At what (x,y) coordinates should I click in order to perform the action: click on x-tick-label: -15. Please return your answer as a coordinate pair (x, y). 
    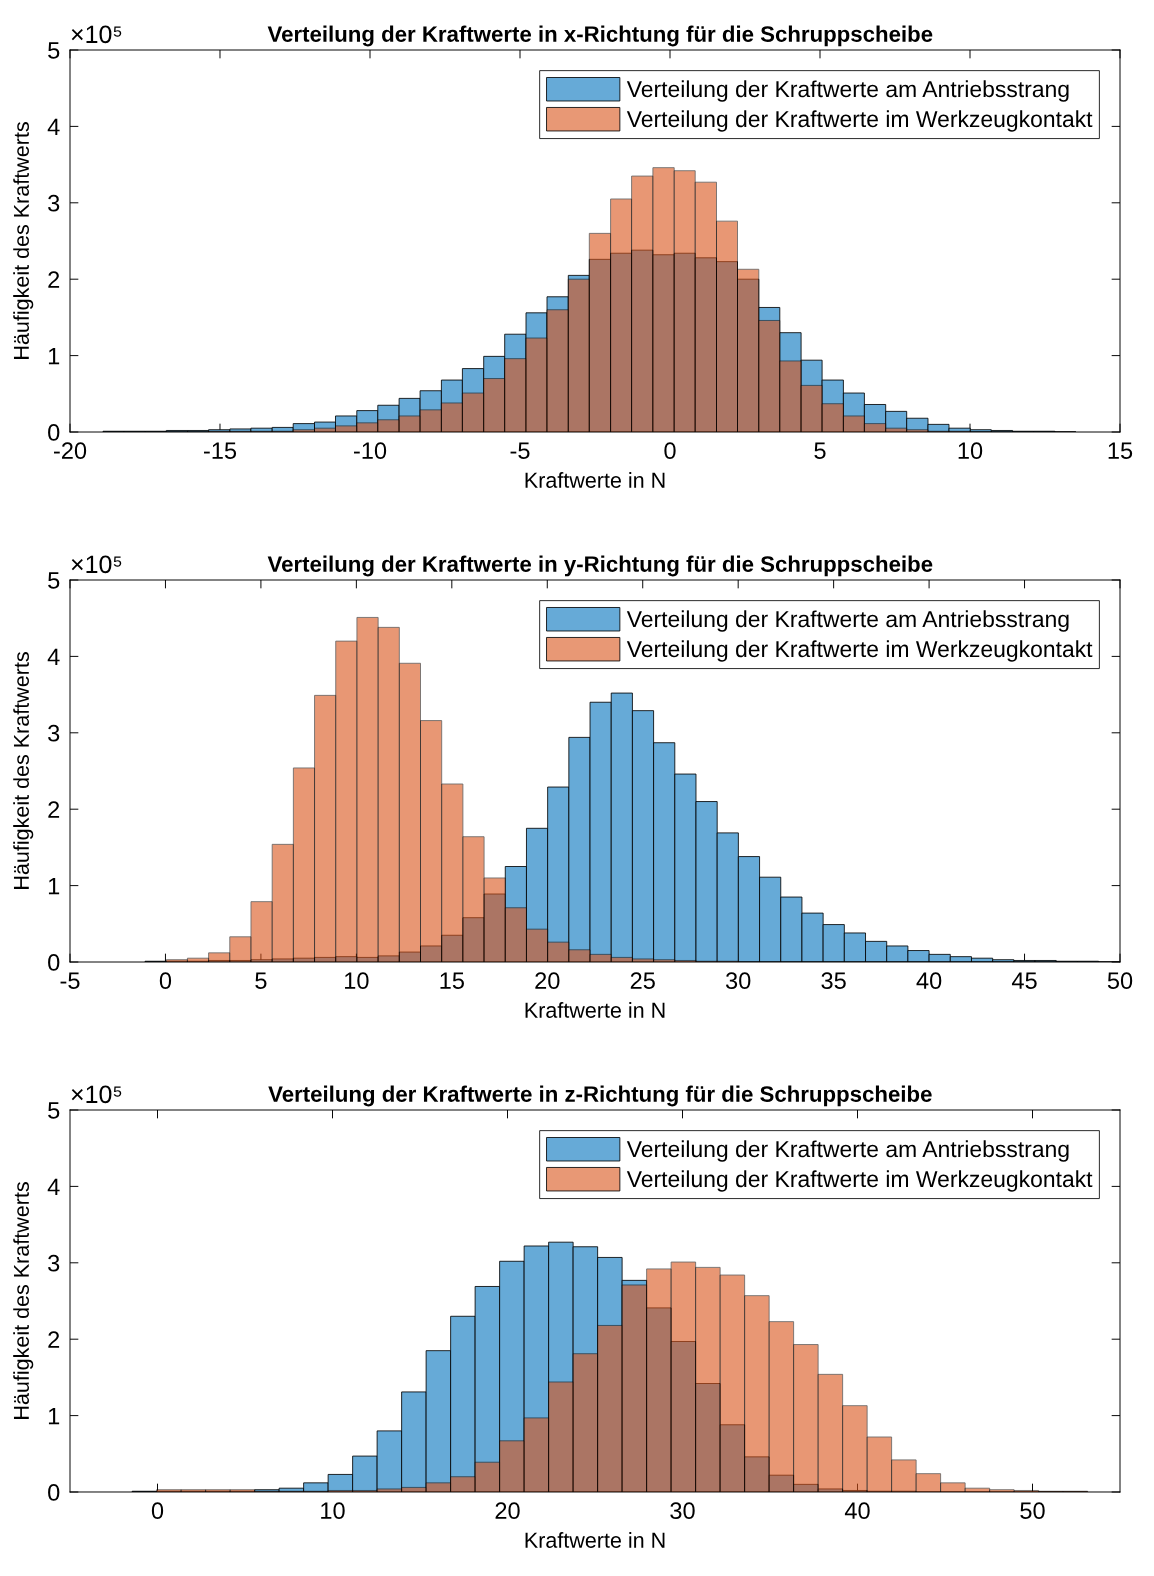
    Looking at the image, I should click on (220, 451).